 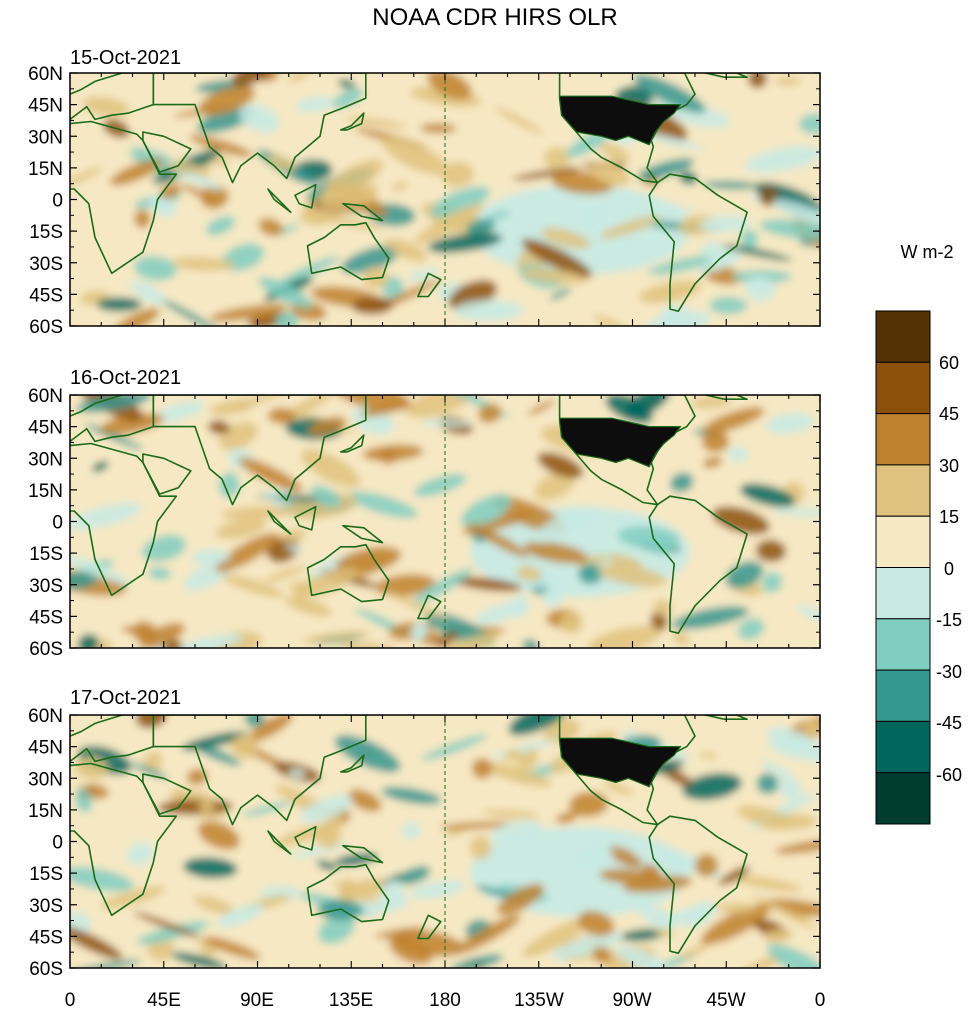 What do you see at coordinates (257, 1000) in the screenshot?
I see `longitude-tick-label: 90E` at bounding box center [257, 1000].